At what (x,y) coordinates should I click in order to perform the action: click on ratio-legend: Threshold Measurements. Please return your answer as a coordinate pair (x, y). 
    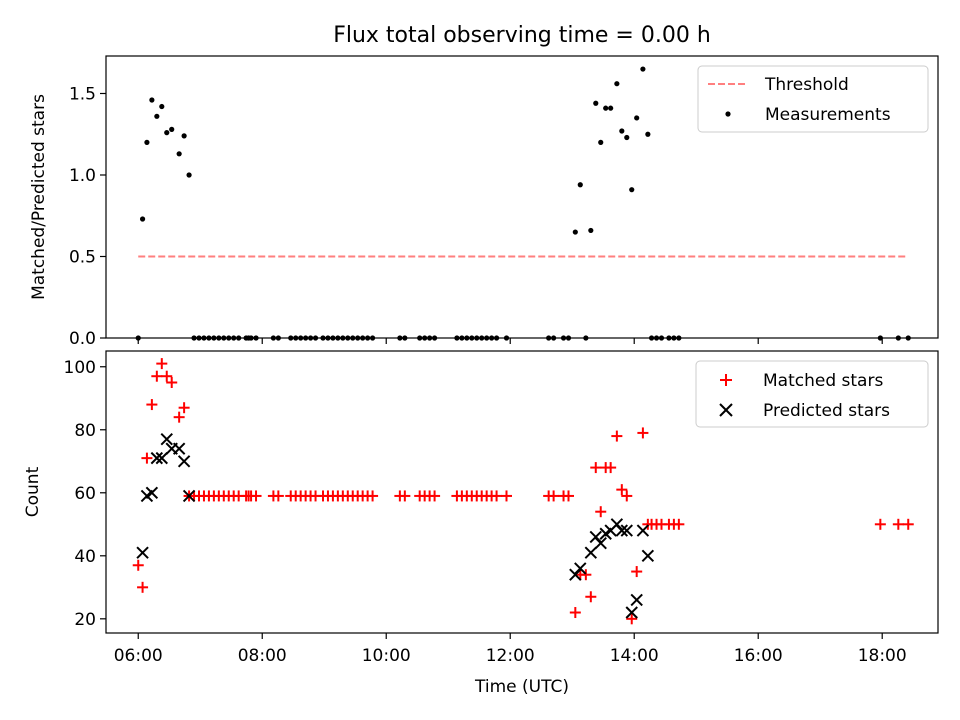
    Looking at the image, I should click on (813, 99).